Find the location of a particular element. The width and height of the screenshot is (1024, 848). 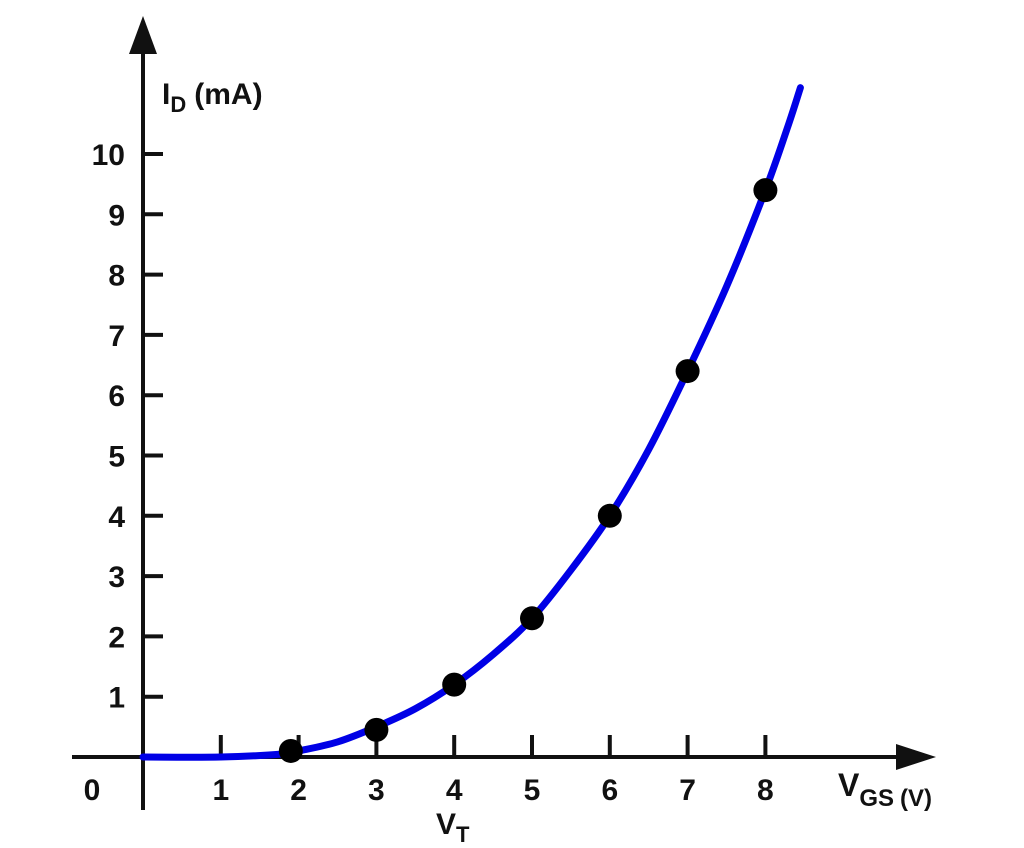

y-tick-label: 9 is located at coordinates (116, 215).